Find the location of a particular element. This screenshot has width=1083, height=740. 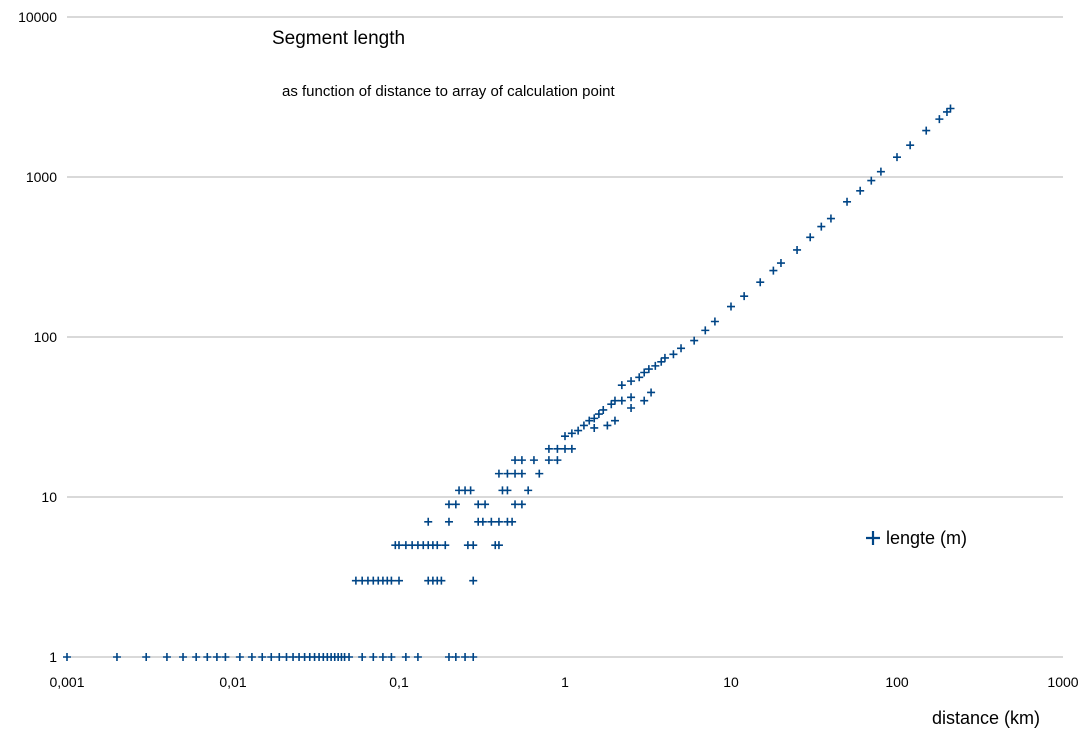

legend: lengte (m) is located at coordinates (916, 538).